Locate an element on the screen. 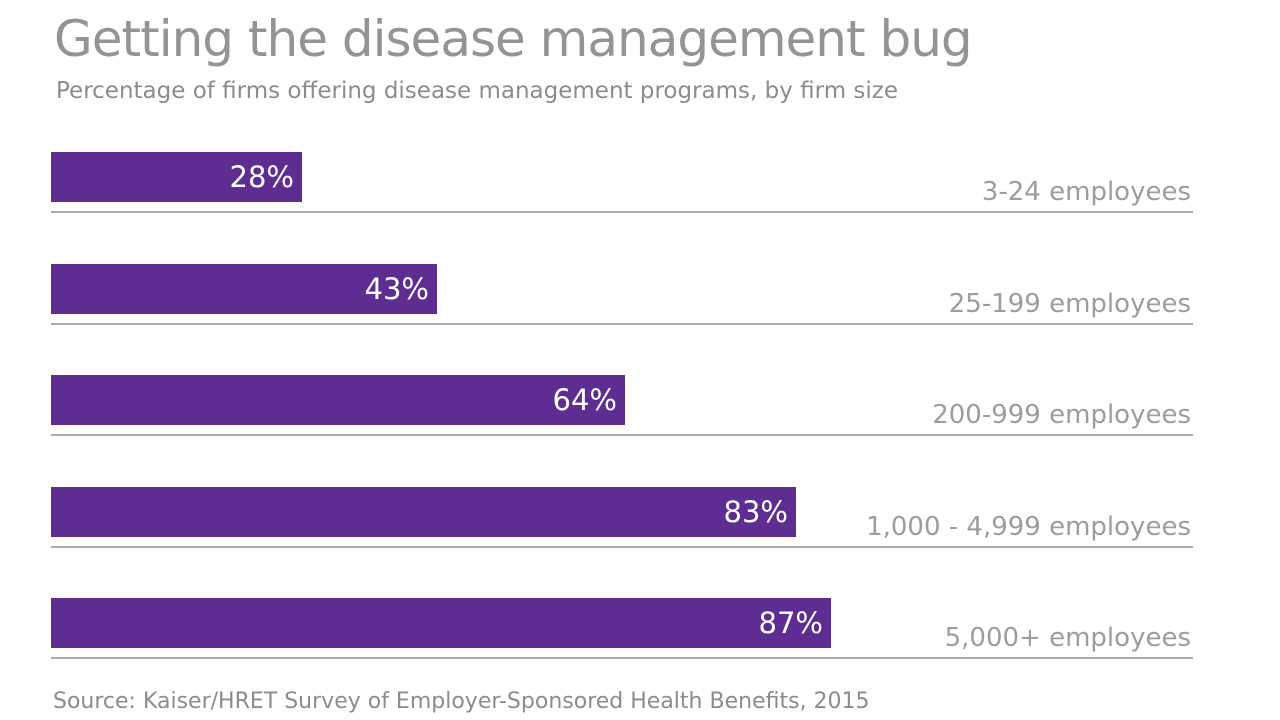 This screenshot has height=720, width=1280. bar: 28% is located at coordinates (176, 177).